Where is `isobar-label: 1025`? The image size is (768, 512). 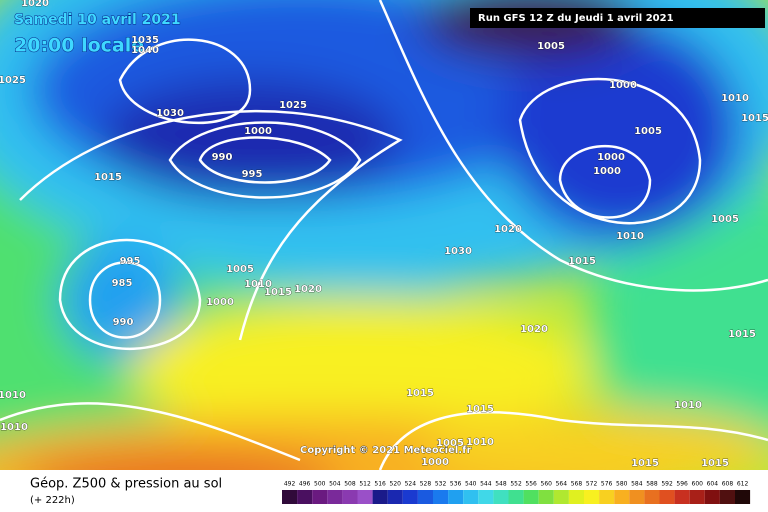
isobar-label: 1025 is located at coordinates (293, 105).